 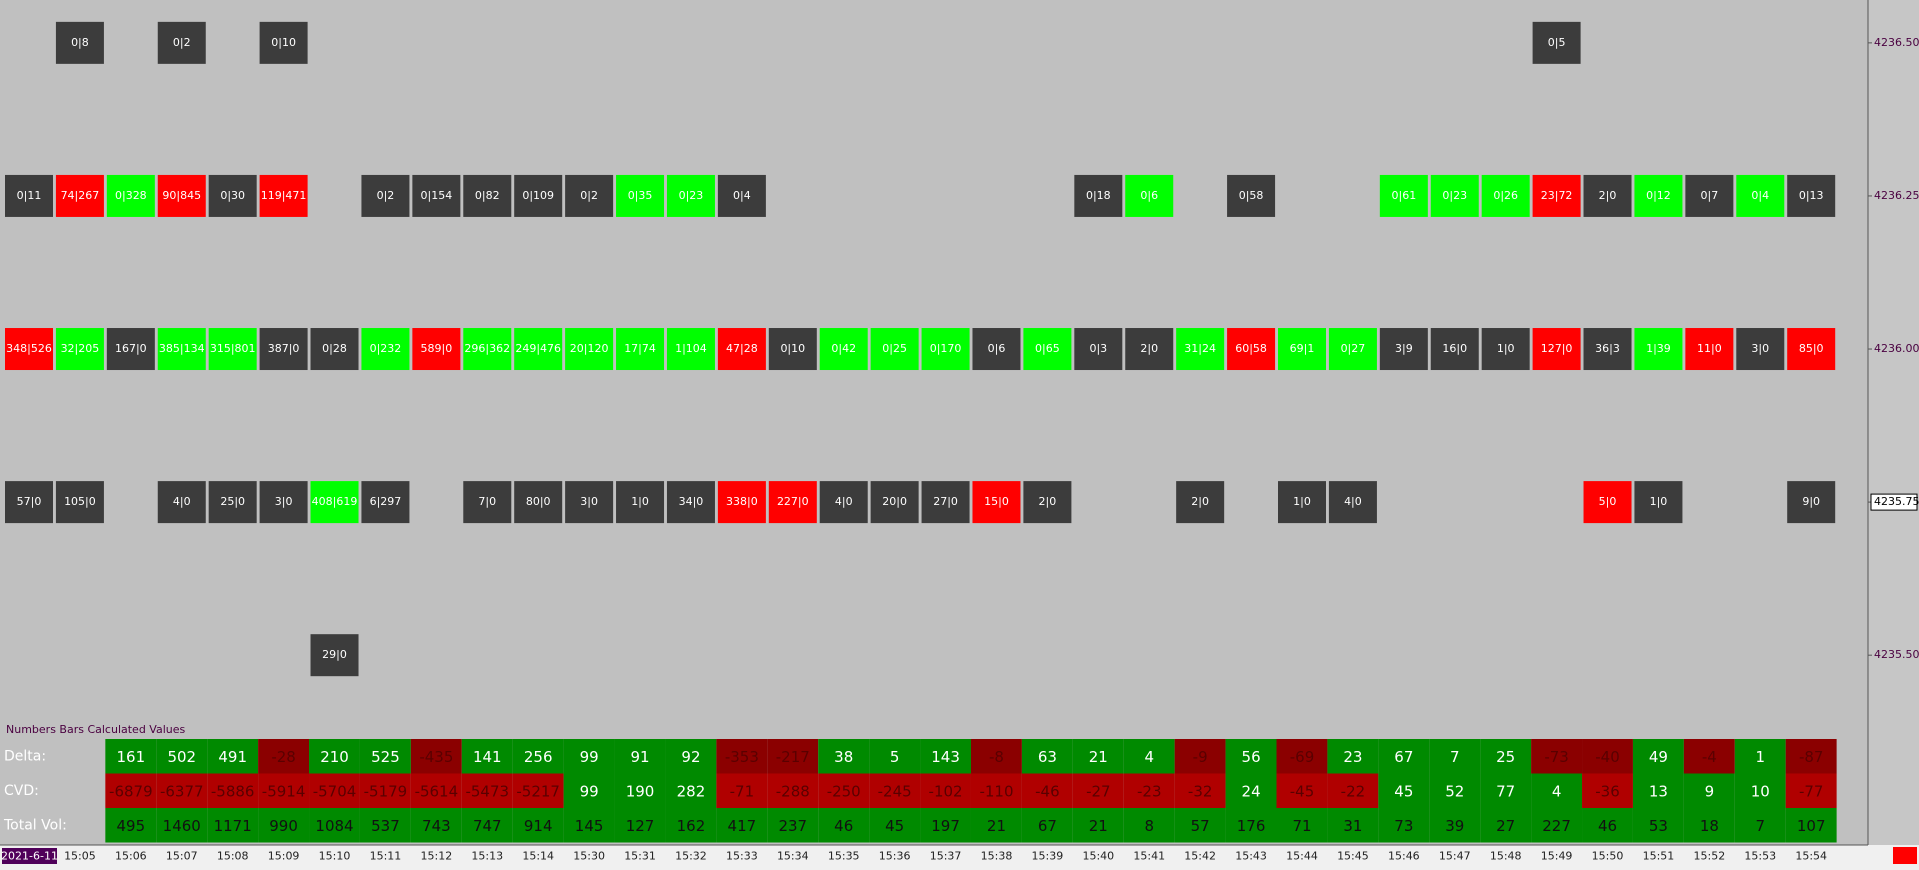 I want to click on table-cell-text: 13, so click(x=1658, y=791).